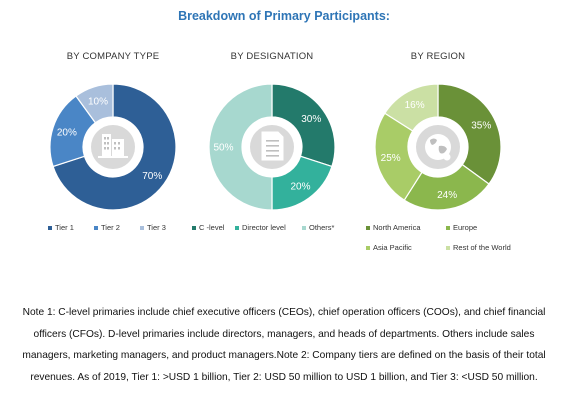 The image size is (568, 415). Describe the element at coordinates (446, 187) in the screenshot. I see `slice-europe` at that location.